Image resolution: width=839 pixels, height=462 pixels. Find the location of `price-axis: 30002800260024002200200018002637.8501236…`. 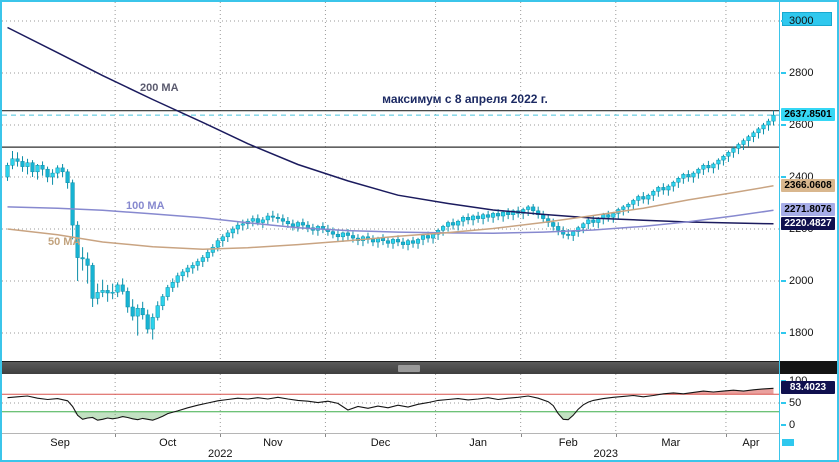

price-axis: 30002800260024002200200018002637.8501236… is located at coordinates (808, 231).